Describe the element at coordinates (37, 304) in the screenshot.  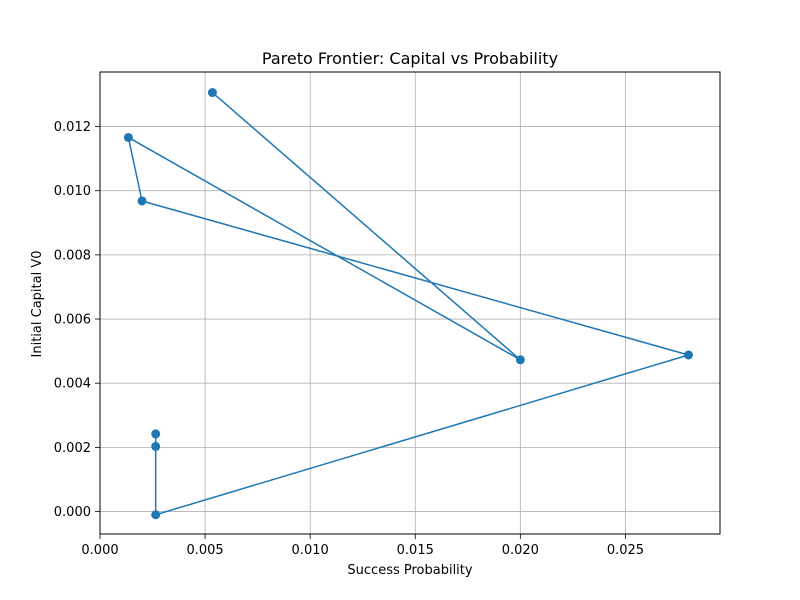
I see `y-axis-label: Initial Capital V0` at that location.